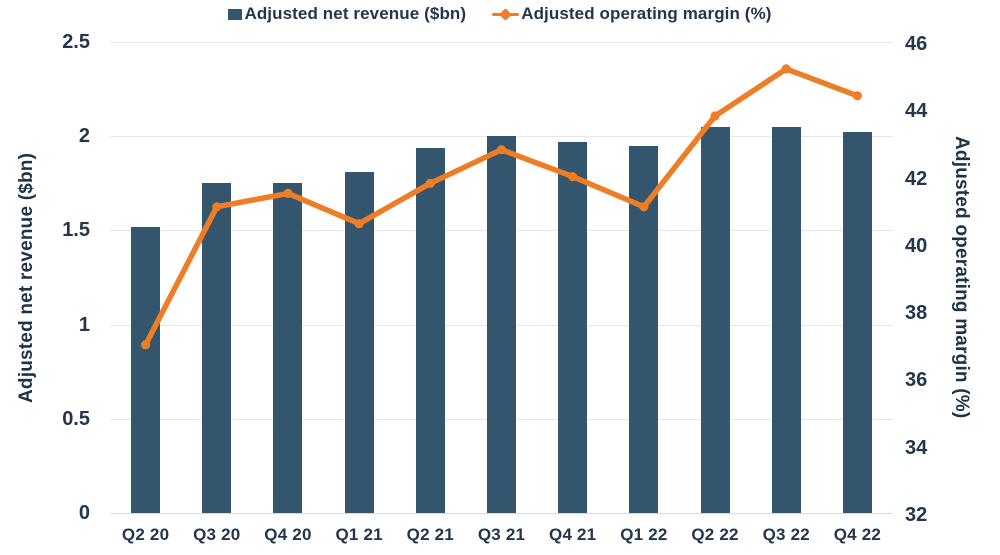 The image size is (1000, 555). I want to click on right-axis-tick: 42, so click(916, 178).